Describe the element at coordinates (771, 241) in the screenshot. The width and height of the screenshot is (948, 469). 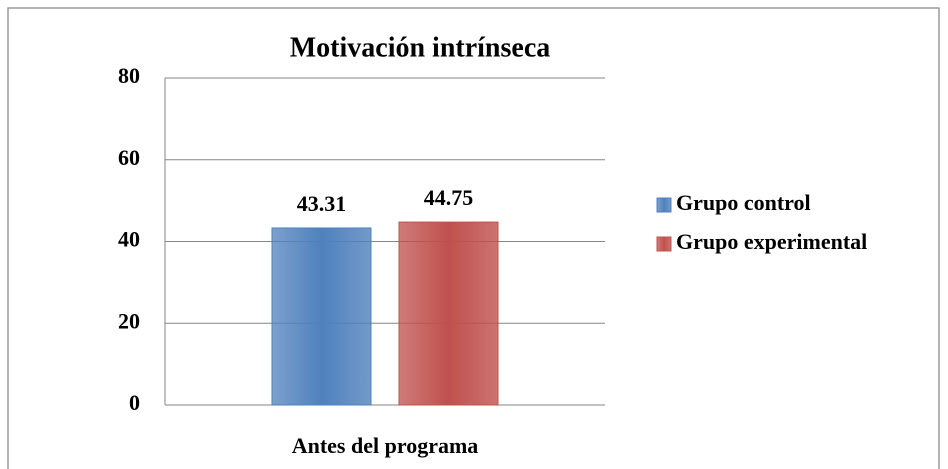
I see `legend-label: Grupo experimental` at that location.